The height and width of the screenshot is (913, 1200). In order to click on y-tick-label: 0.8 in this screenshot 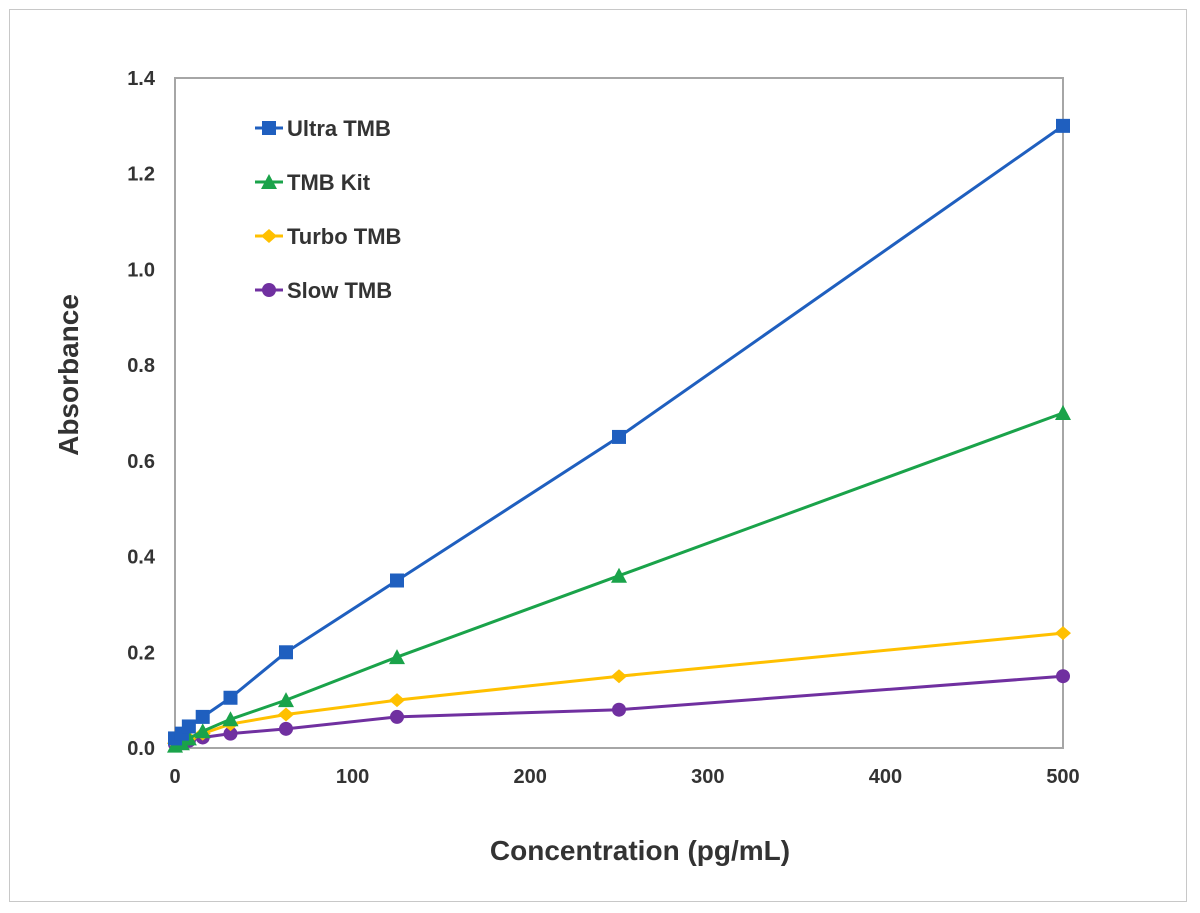, I will do `click(141, 366)`.